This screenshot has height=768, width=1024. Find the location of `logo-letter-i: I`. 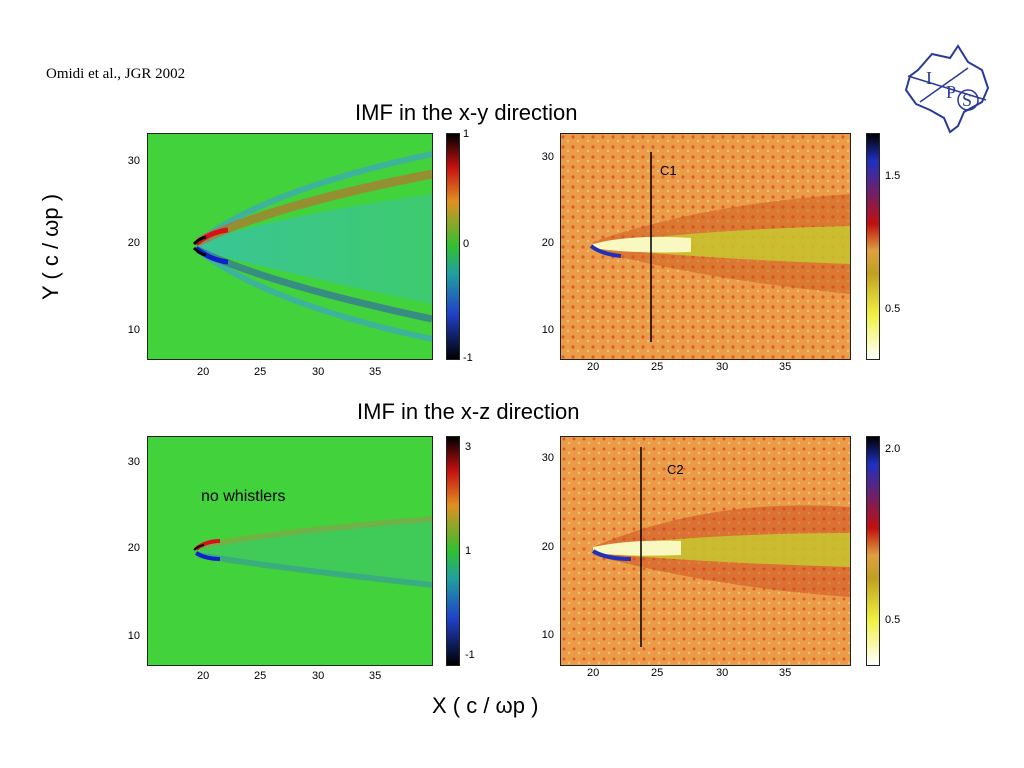

logo-letter-i: I is located at coordinates (929, 78).